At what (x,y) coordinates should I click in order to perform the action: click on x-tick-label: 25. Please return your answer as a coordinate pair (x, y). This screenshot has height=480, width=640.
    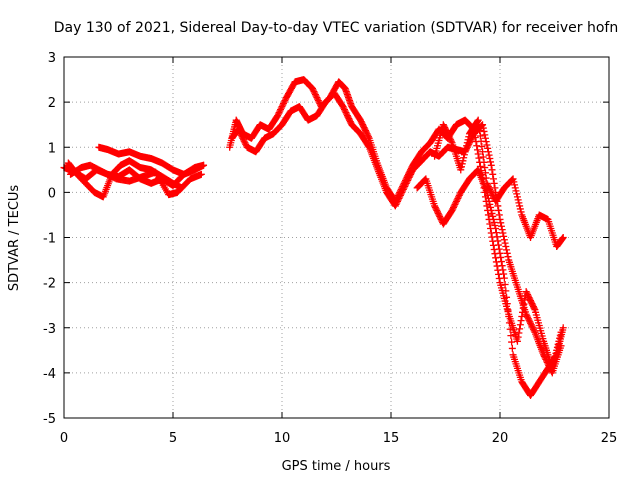
    Looking at the image, I should click on (609, 438).